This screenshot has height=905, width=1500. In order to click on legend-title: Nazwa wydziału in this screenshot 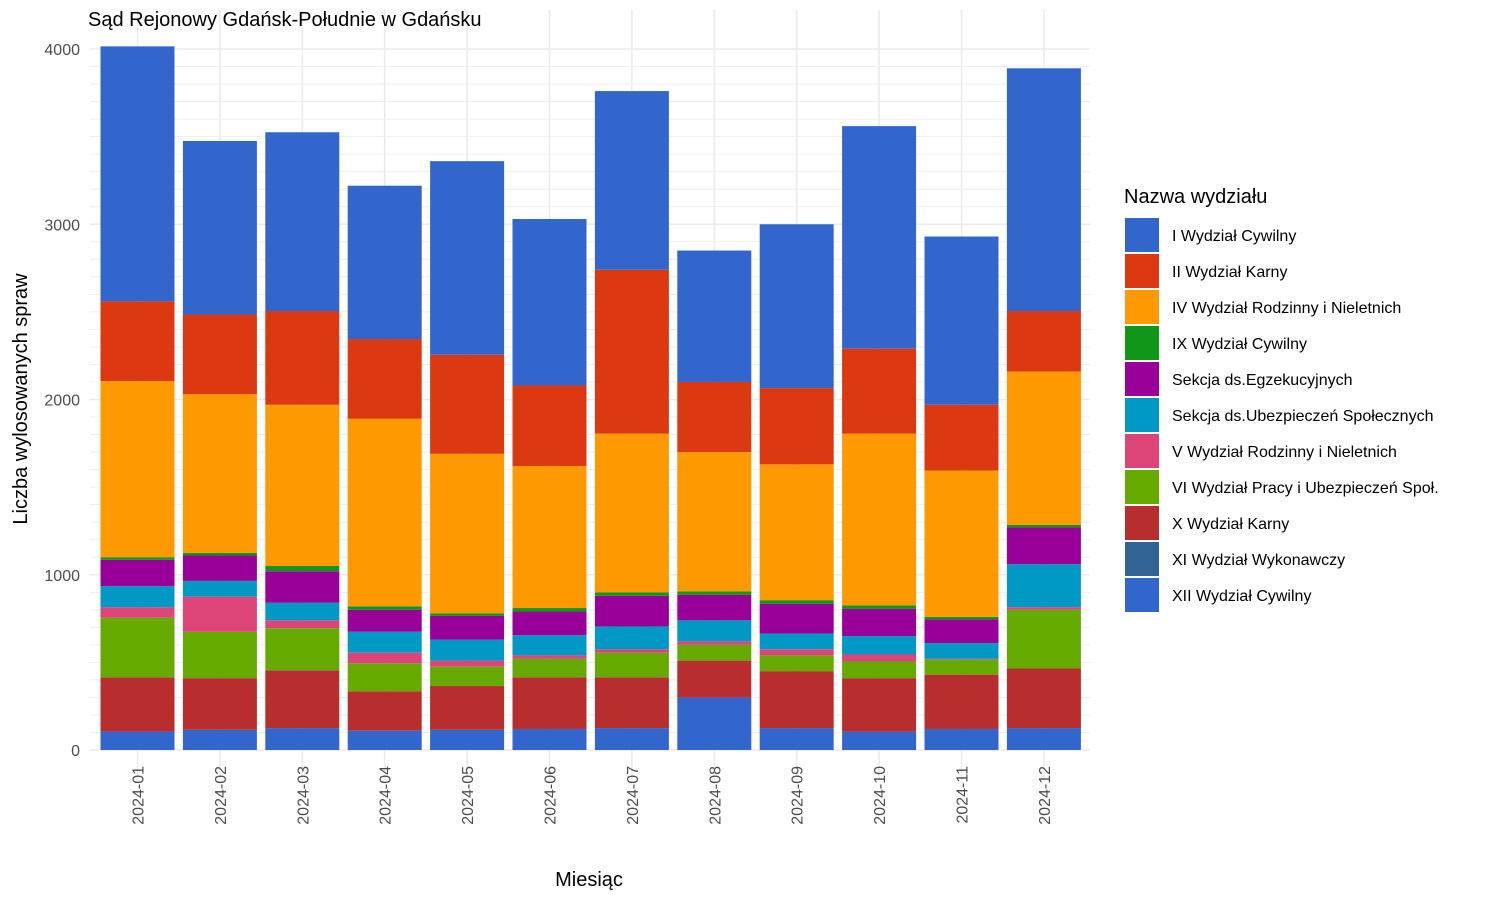, I will do `click(1195, 197)`.